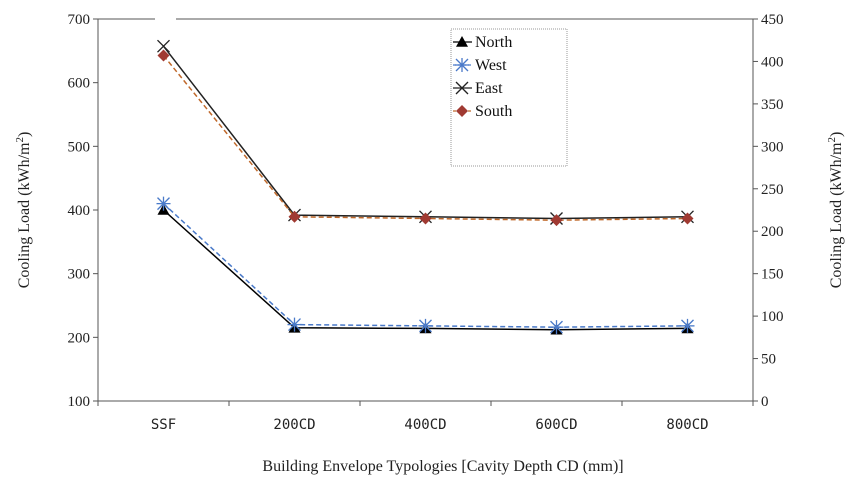 The image size is (847, 479). I want to click on left-y-tick-label: 300, so click(79, 275).